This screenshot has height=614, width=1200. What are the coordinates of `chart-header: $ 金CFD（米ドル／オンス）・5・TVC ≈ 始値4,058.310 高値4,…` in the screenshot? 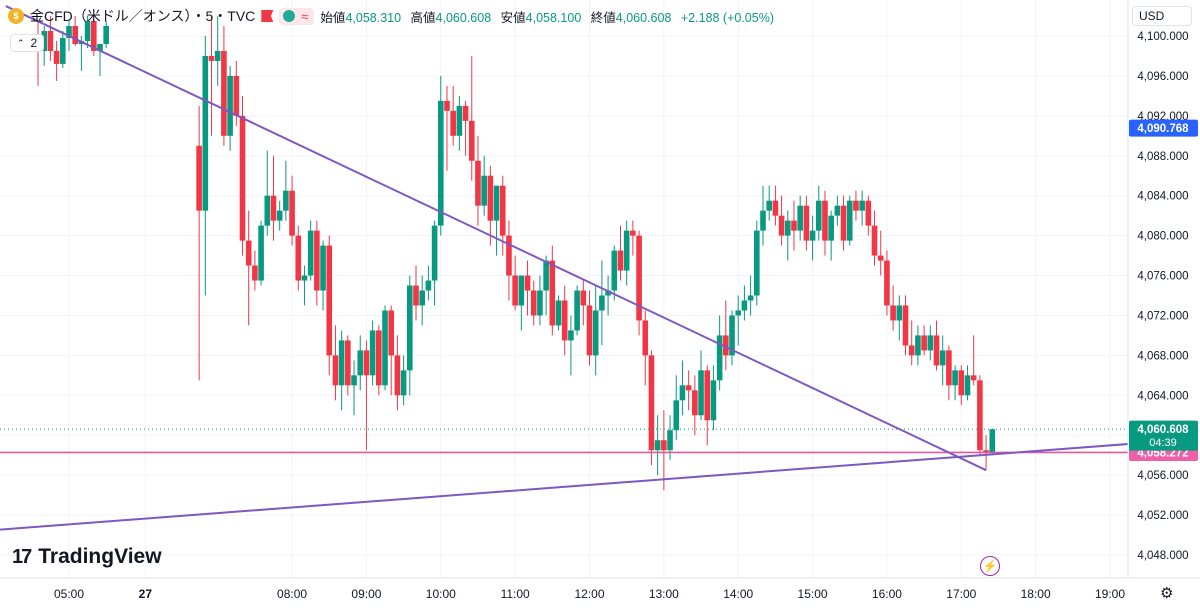 It's located at (391, 16).